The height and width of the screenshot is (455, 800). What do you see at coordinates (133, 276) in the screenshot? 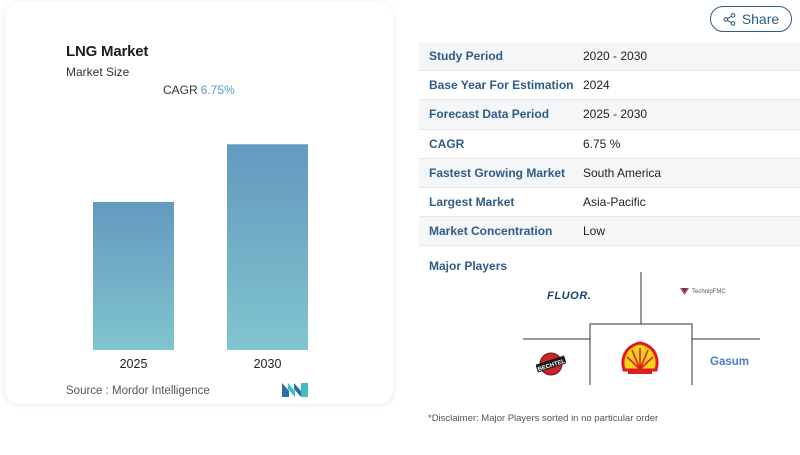
I see `bar-2025` at bounding box center [133, 276].